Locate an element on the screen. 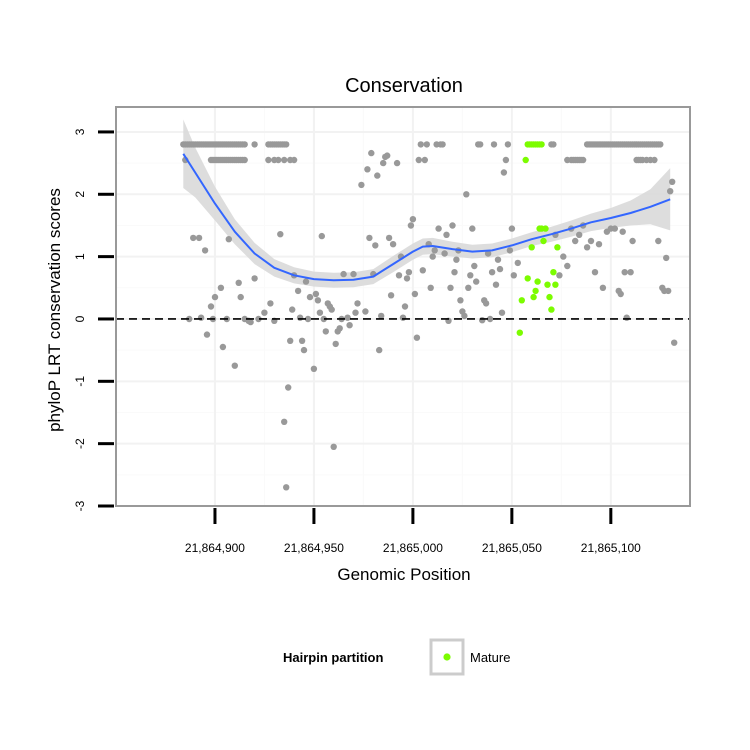  x-tick-label: 21,864,950 is located at coordinates (314, 548).